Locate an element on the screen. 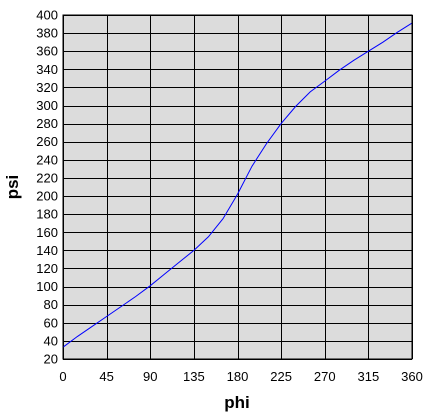 This screenshot has width=429, height=418. y-tick-label: 220 is located at coordinates (47, 177).